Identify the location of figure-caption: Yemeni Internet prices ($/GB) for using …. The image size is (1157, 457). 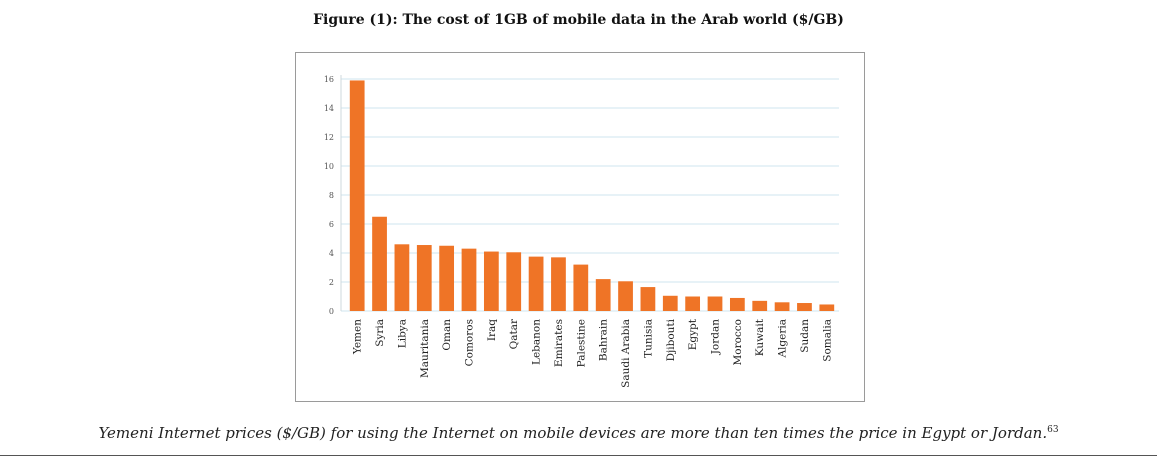
(578, 433).